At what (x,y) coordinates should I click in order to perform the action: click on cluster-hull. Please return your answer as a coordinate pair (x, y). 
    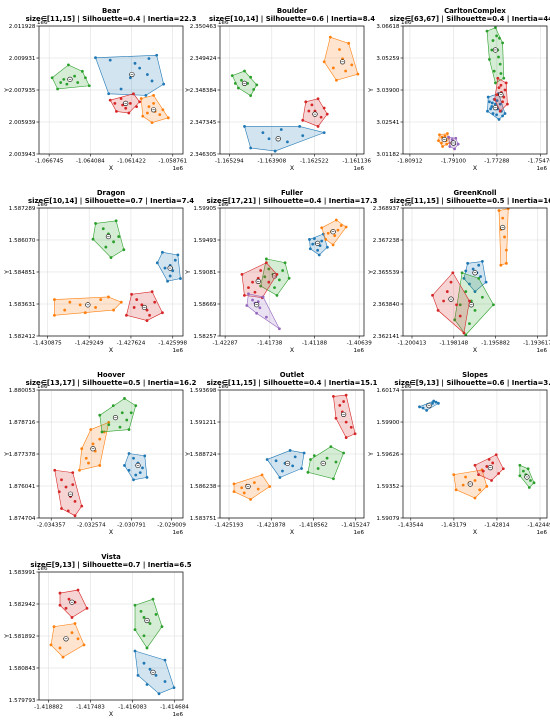
    Looking at the image, I should click on (148, 623).